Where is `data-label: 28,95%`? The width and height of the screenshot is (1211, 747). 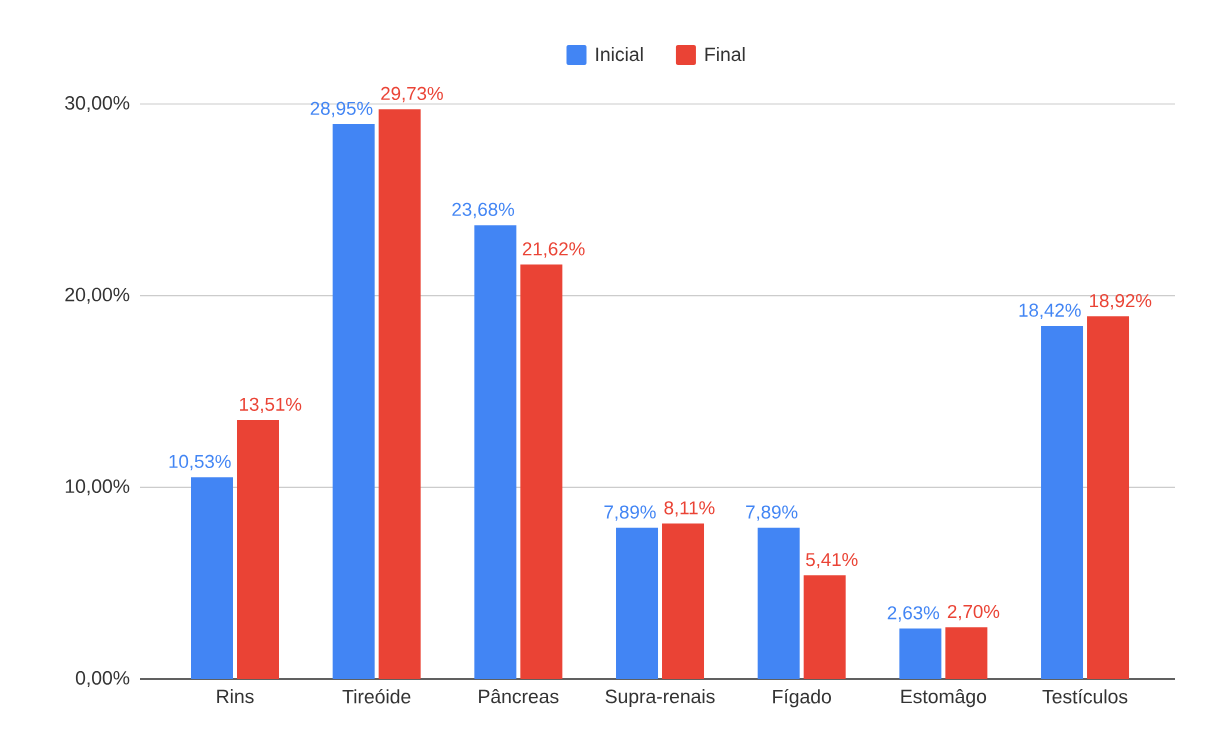
data-label: 28,95% is located at coordinates (341, 109).